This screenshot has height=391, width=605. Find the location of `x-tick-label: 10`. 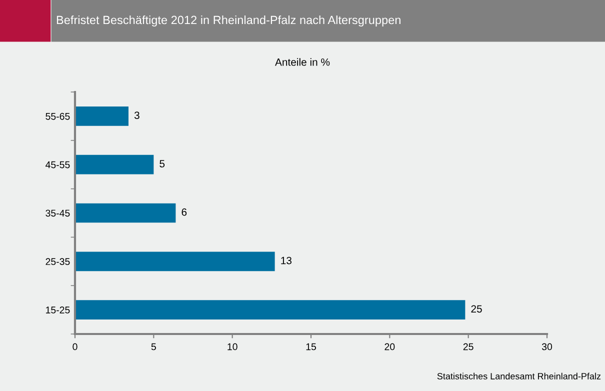

x-tick-label: 10 is located at coordinates (233, 346).